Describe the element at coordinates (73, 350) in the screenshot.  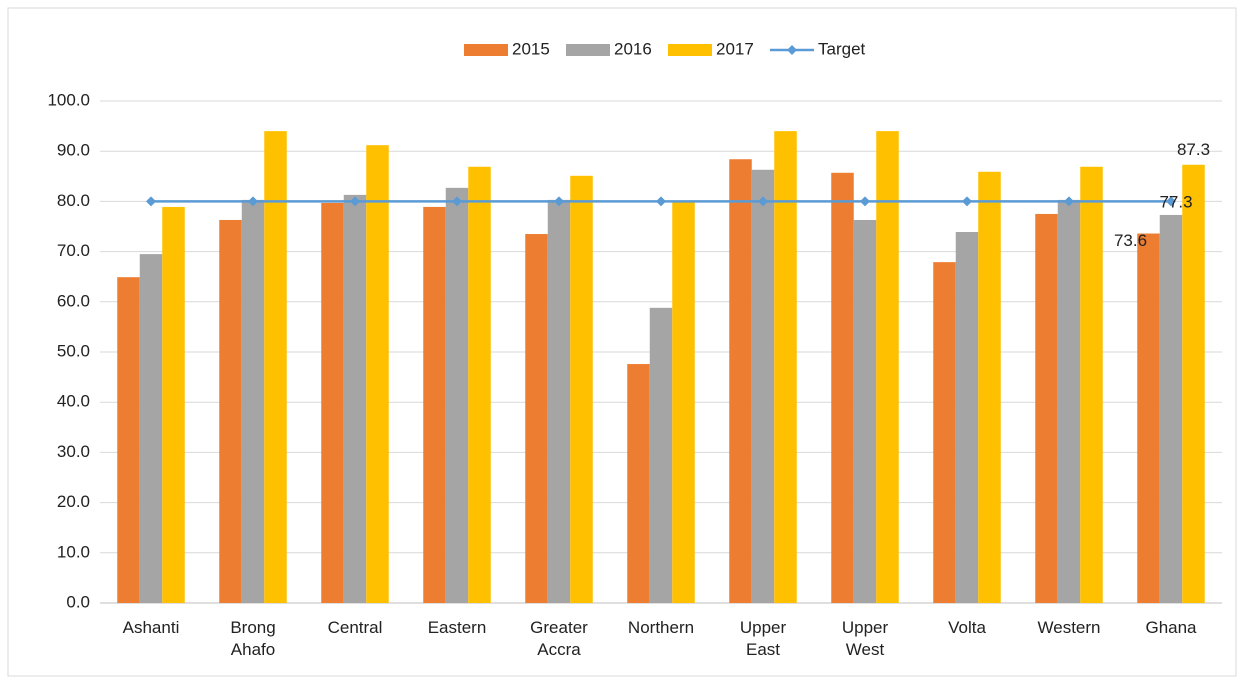
I see `y-tick-label: 50.0` at that location.